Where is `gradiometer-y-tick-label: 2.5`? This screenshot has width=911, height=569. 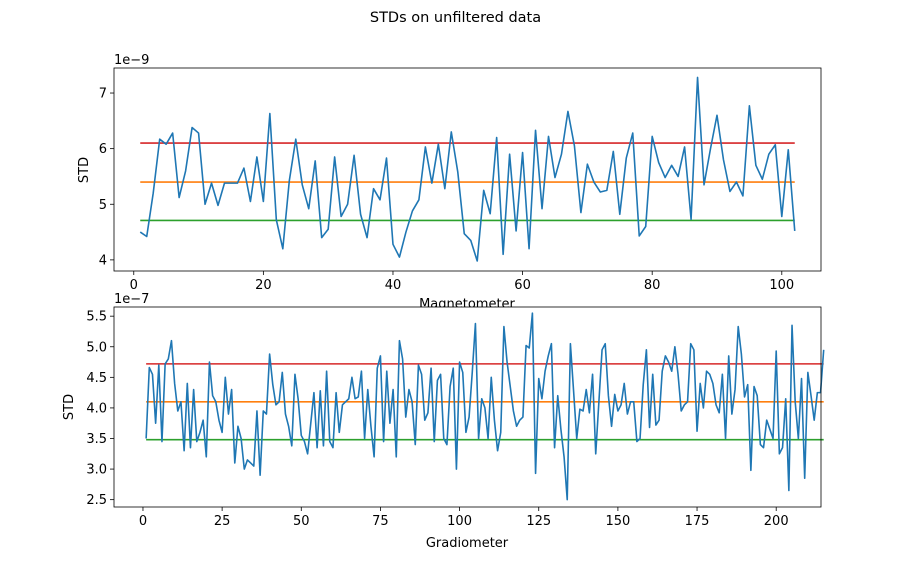 gradiometer-y-tick-label: 2.5 is located at coordinates (96, 500).